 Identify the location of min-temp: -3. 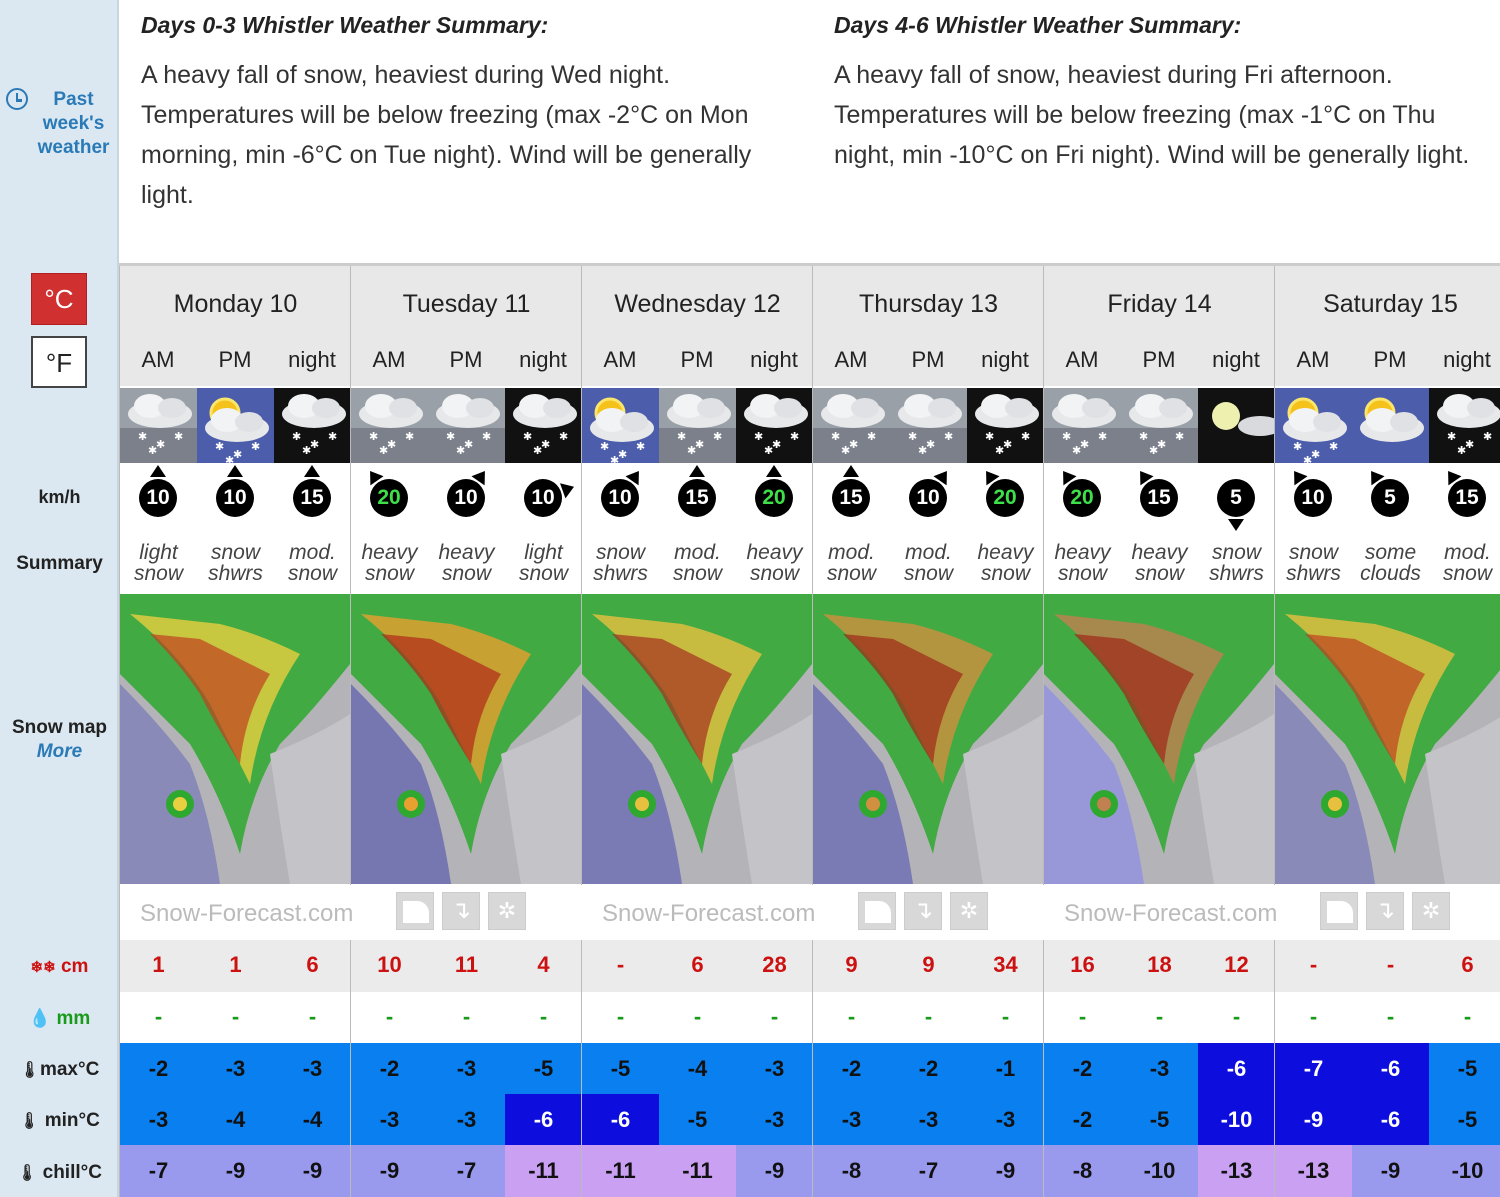
(466, 1119).